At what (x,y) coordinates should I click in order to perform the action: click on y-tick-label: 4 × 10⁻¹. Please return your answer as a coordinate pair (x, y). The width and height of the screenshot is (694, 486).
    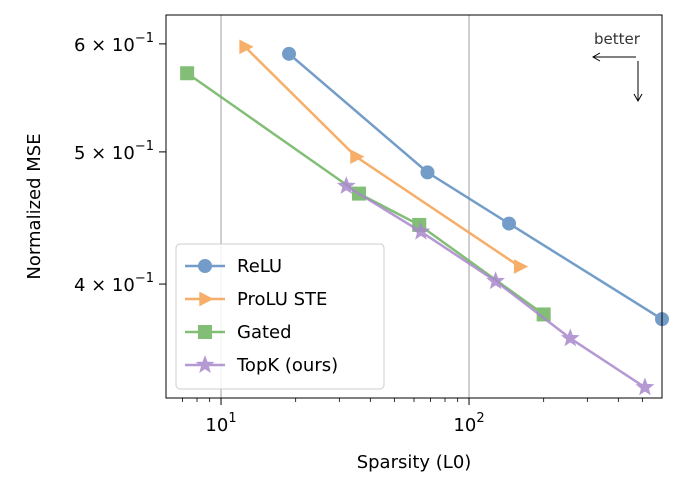
    Looking at the image, I should click on (114, 283).